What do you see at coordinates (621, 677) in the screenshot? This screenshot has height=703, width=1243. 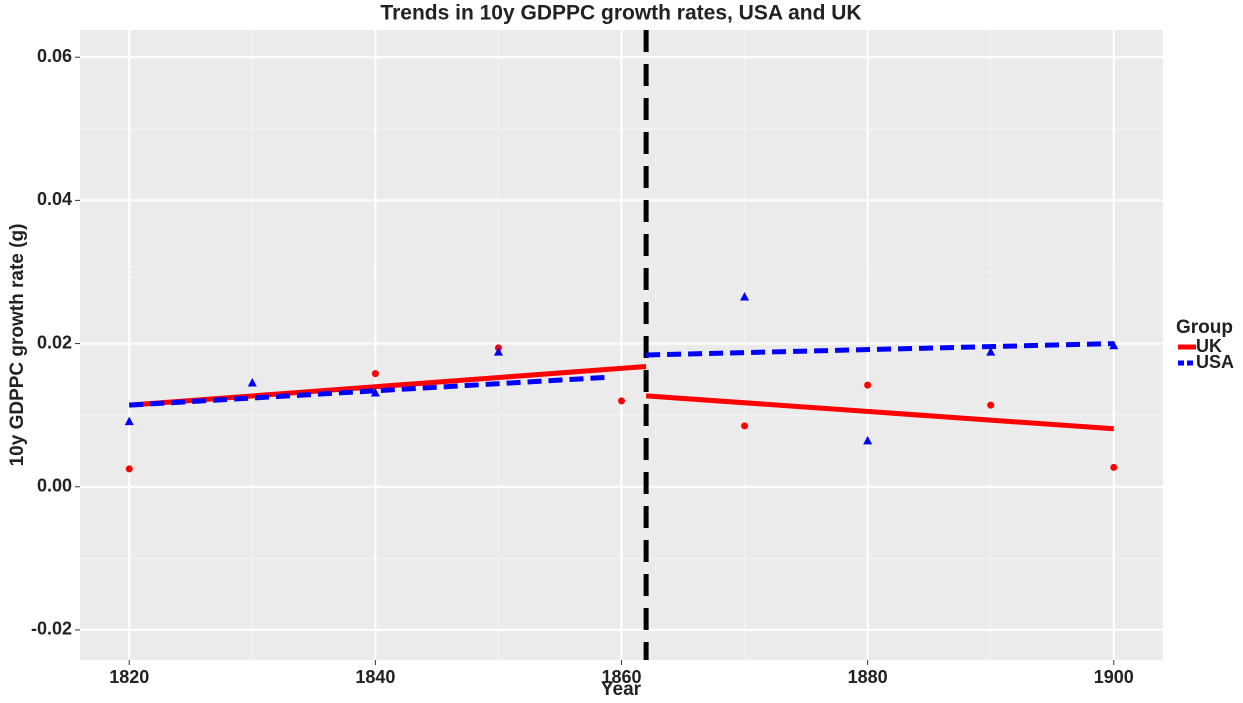 I see `x-tick-label: 1860` at bounding box center [621, 677].